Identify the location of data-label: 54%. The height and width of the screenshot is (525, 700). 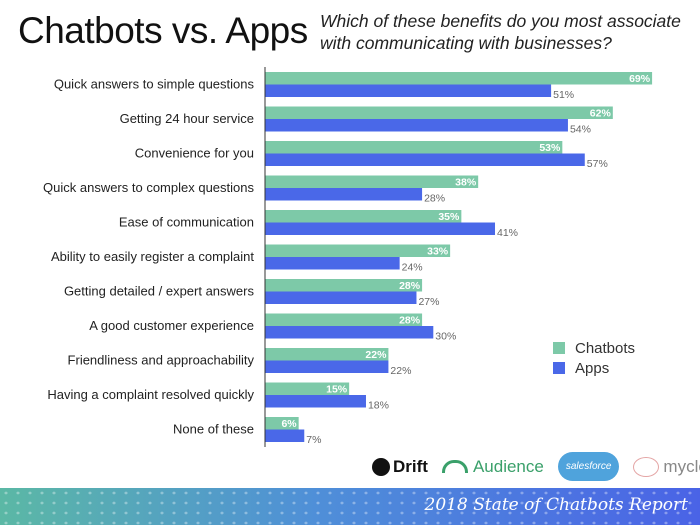
(580, 130).